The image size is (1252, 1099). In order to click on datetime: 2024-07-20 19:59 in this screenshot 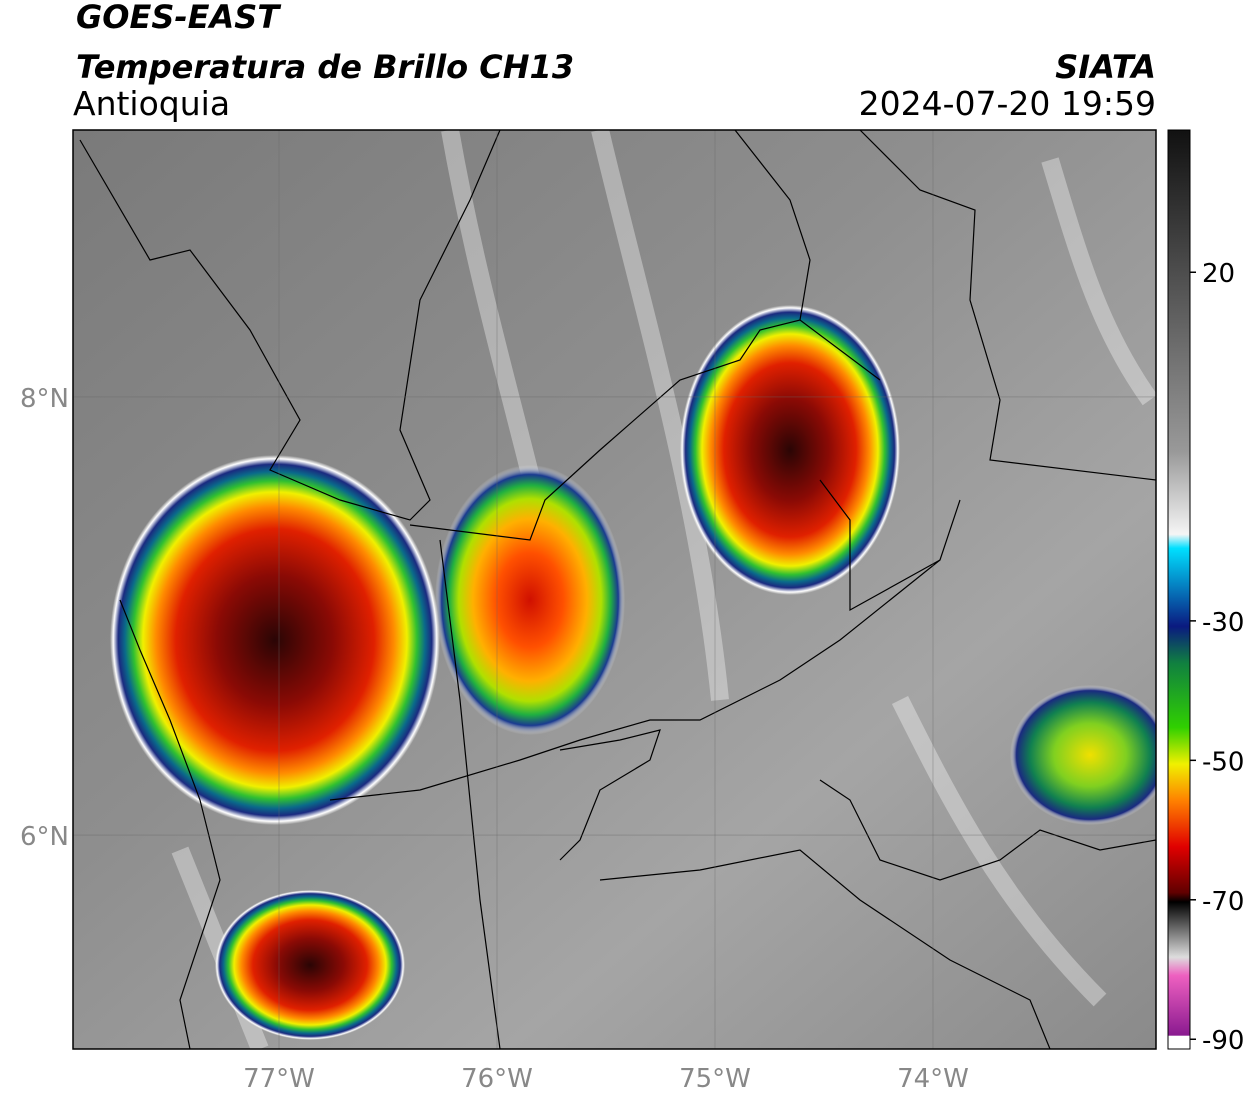, I will do `click(1007, 103)`.